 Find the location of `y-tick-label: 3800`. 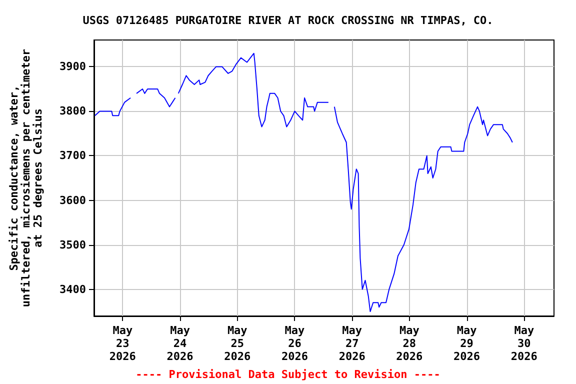

y-tick-label: 3800 is located at coordinates (73, 111).